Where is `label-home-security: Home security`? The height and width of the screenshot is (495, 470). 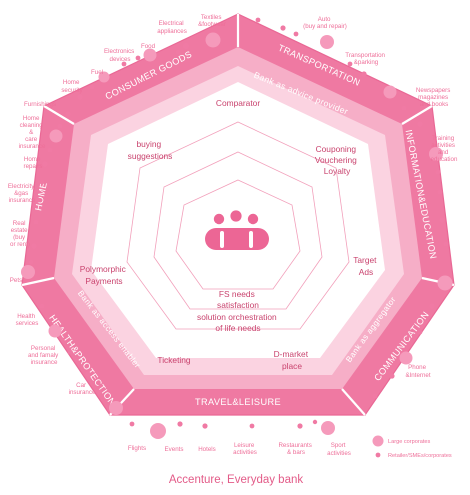
label-home-security: Home security is located at coordinates (72, 86).